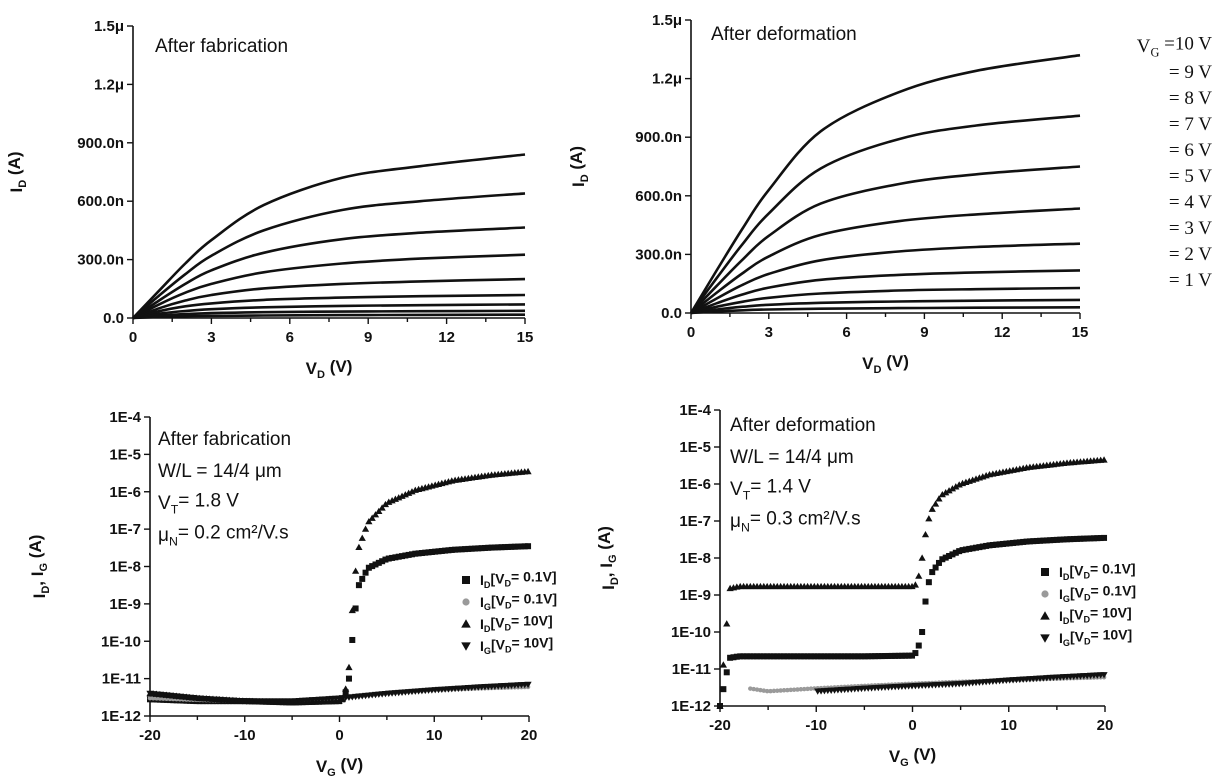 This screenshot has height=779, width=1226. What do you see at coordinates (121, 679) in the screenshot?
I see `y-tick-label: 1E-11` at bounding box center [121, 679].